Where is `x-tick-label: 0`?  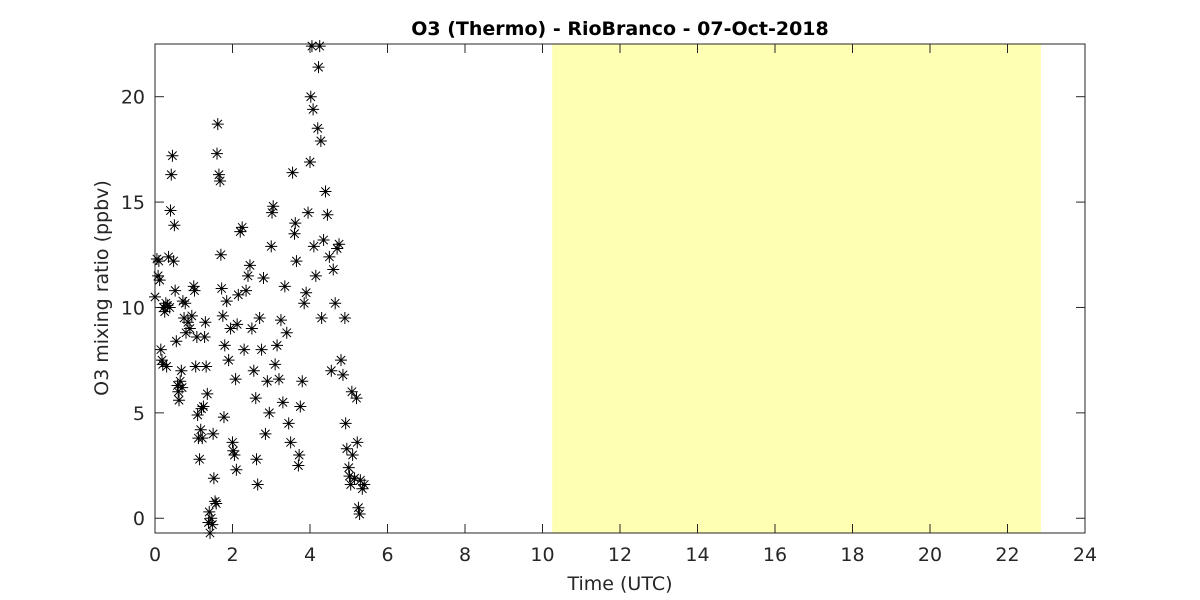 x-tick-label: 0 is located at coordinates (155, 555).